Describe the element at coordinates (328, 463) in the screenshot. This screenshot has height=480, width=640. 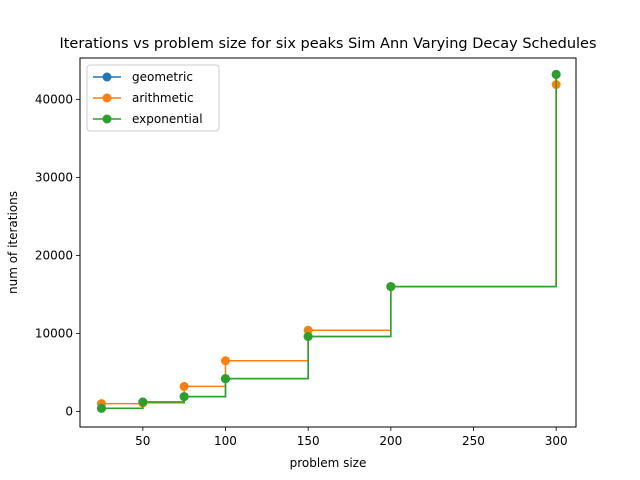
I see `x-axis-label: problem size` at that location.